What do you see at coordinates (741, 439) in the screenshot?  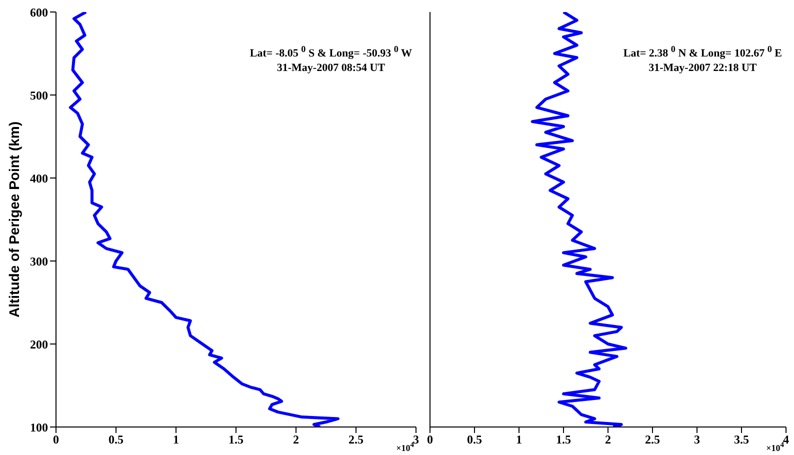 I see `x-tick-label: 3.5` at bounding box center [741, 439].